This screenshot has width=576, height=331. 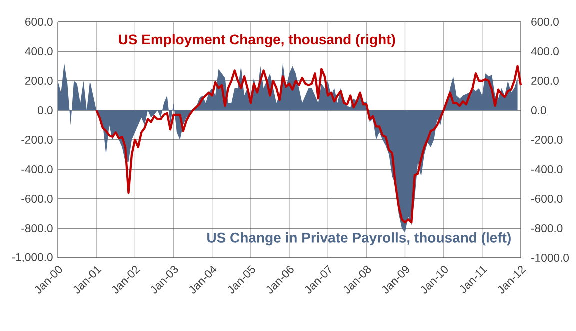 I want to click on y2-tick-label: 400.0, so click(x=545, y=51).